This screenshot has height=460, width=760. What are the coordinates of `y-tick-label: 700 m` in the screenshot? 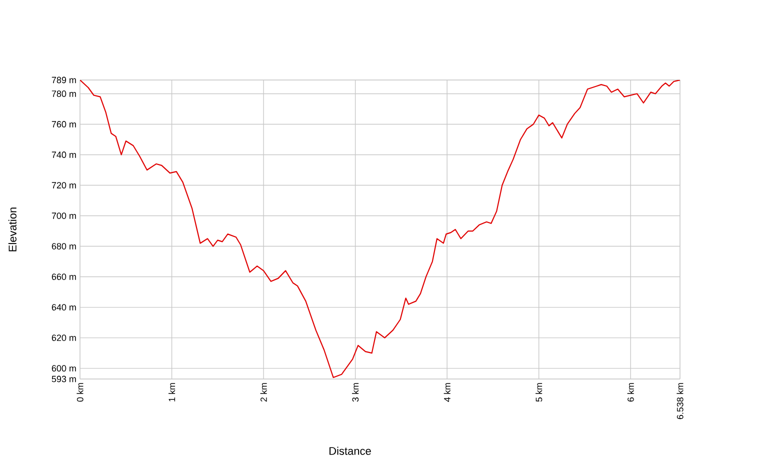 It's located at (64, 215).